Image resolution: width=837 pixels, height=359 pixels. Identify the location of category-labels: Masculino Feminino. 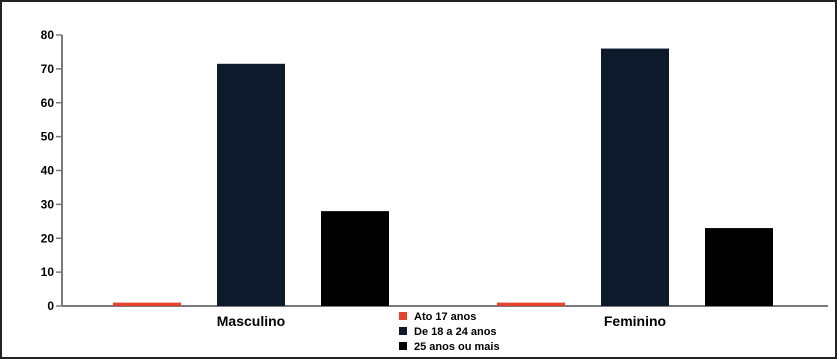
(441, 321).